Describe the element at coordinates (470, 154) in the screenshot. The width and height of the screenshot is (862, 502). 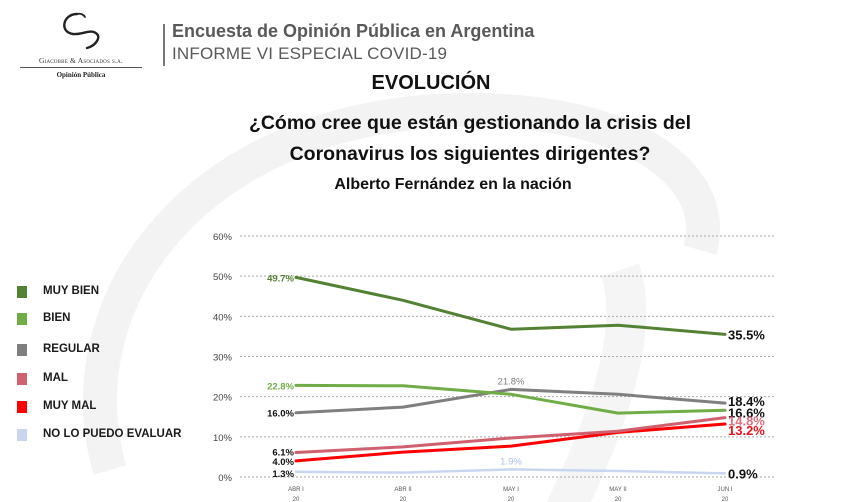
I see `survey-question-line-2: Coronavirus los siguientes dirigentes?` at that location.